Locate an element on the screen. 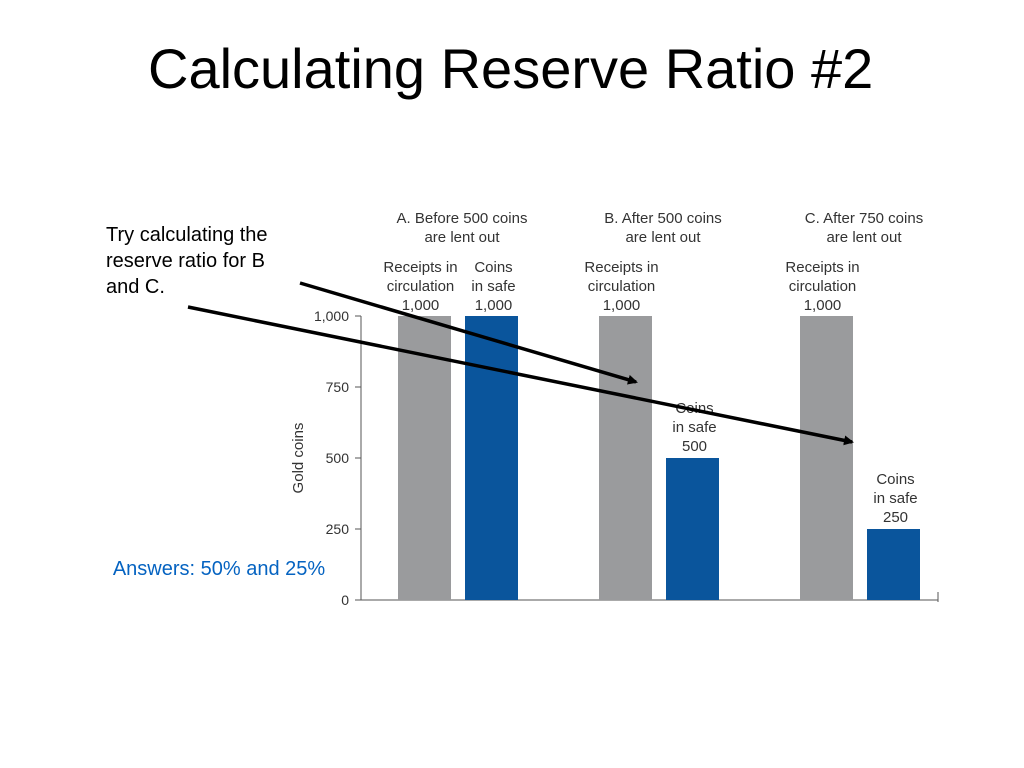 Image resolution: width=1024 pixels, height=768 pixels. y-axis-label: Gold coins is located at coordinates (298, 458).